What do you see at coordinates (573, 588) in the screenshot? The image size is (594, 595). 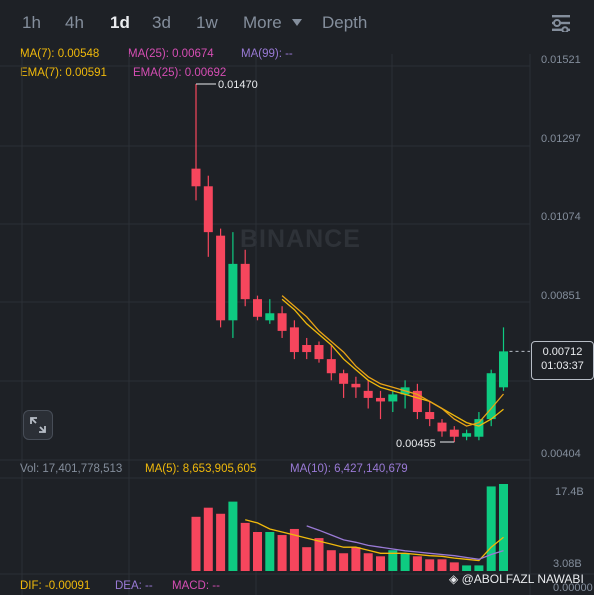 I see `macd-axis-label: 0.00000` at bounding box center [573, 588].